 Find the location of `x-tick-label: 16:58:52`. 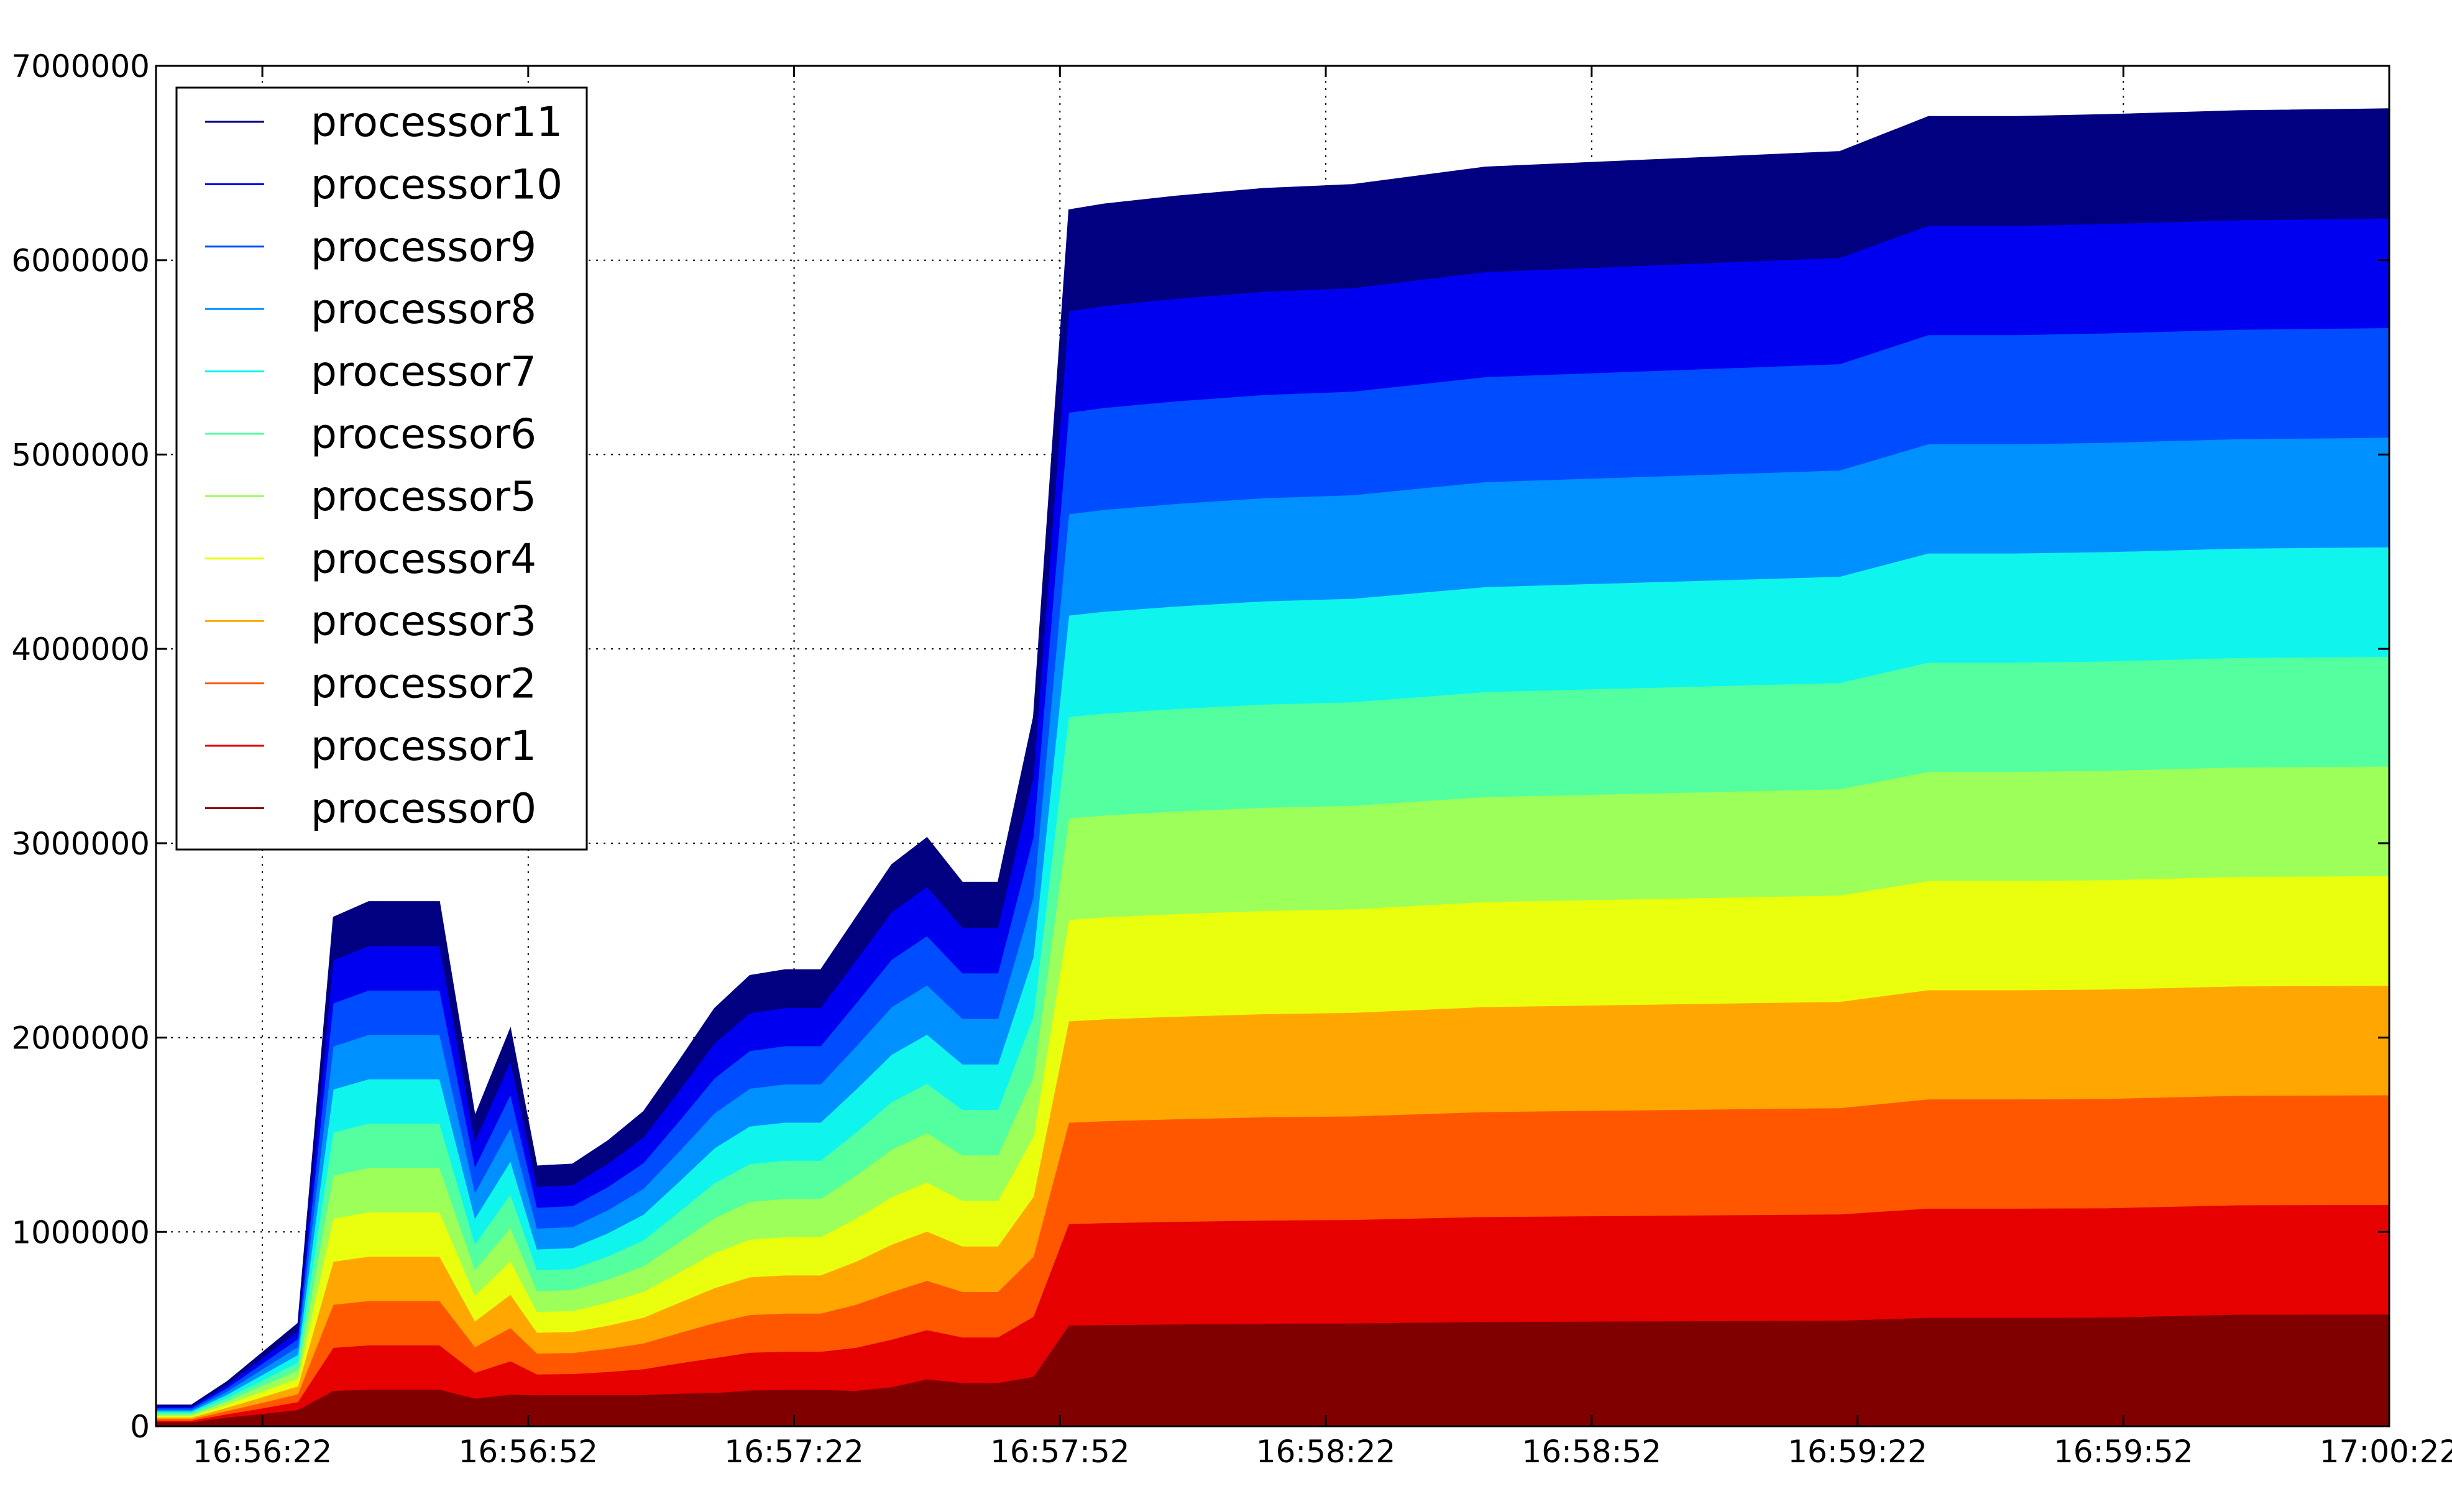

x-tick-label: 16:58:52 is located at coordinates (1592, 1452).